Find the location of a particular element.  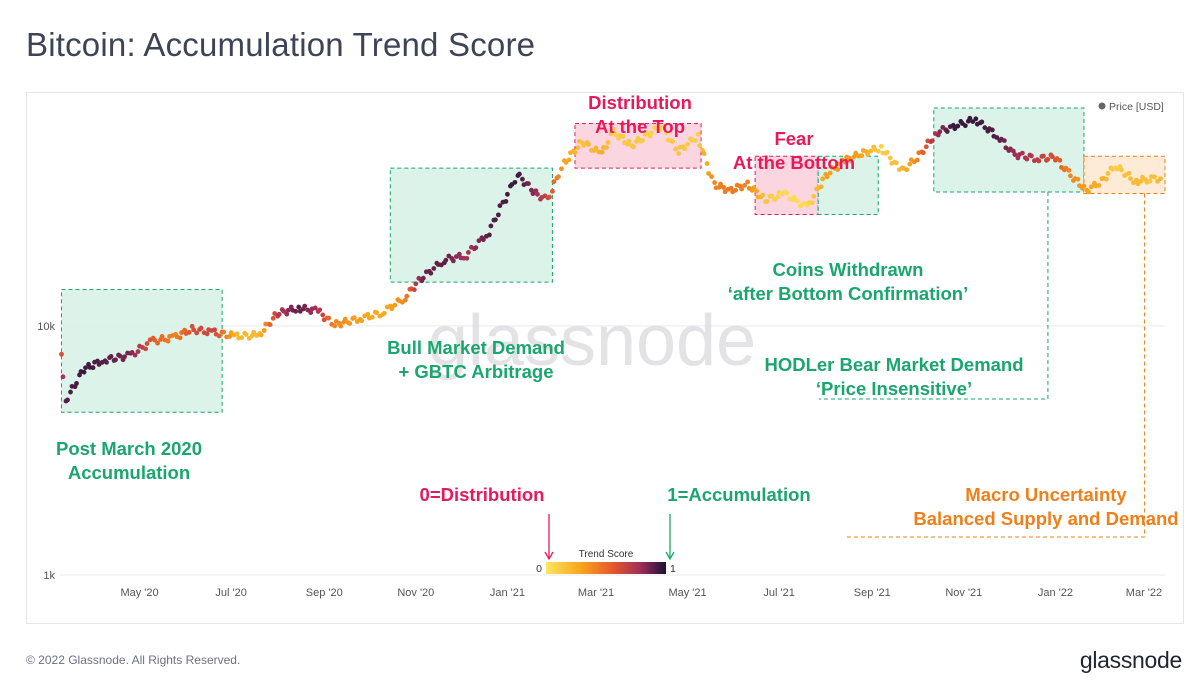

colorbar-max-label: 1 is located at coordinates (673, 569).